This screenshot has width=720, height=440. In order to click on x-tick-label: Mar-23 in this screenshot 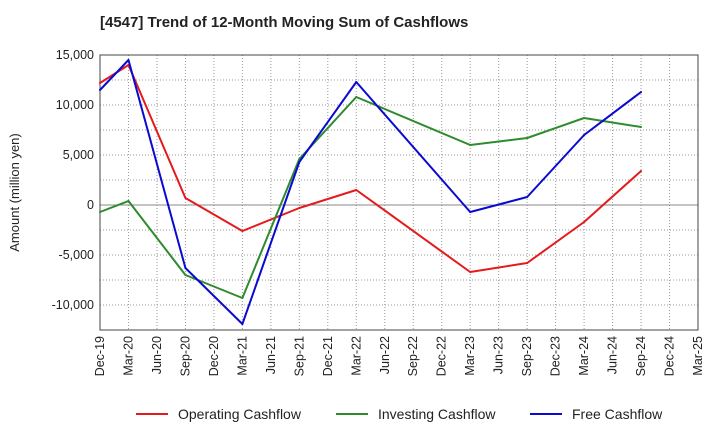, I will do `click(470, 356)`.